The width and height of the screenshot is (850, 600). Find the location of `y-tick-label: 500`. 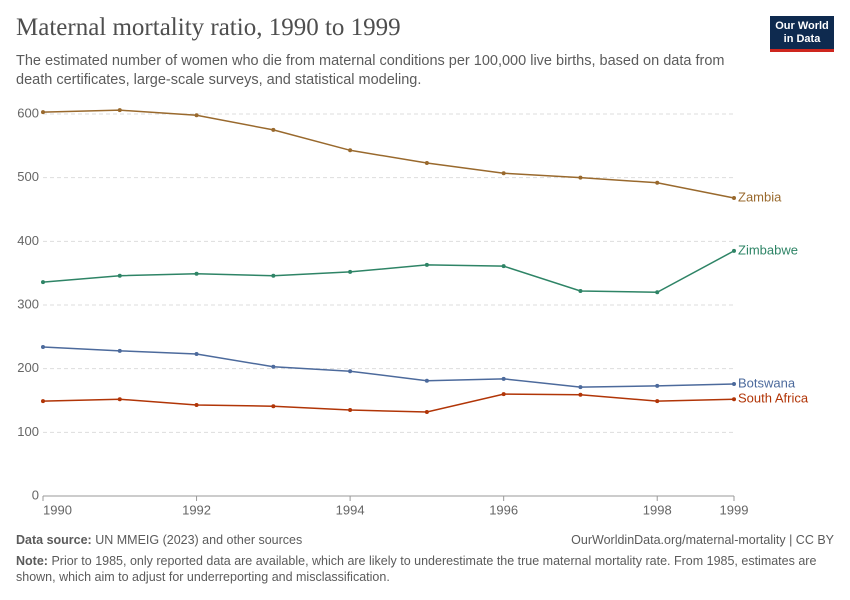

y-tick-label: 500 is located at coordinates (28, 176).